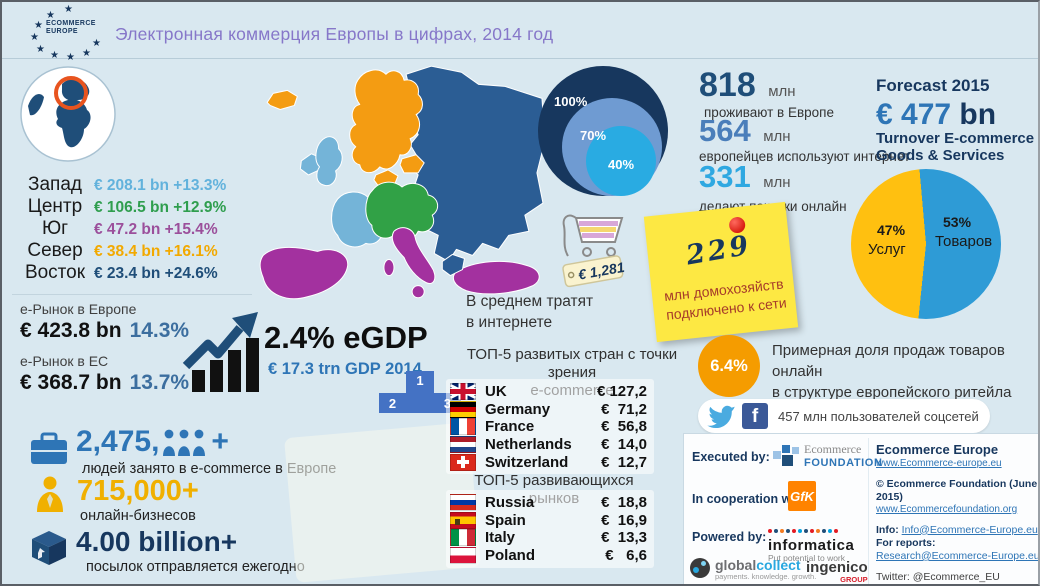 Image resolution: width=1040 pixels, height=586 pixels. Describe the element at coordinates (940, 155) in the screenshot. I see `forecast-caption-2: Goods & Services` at that location.